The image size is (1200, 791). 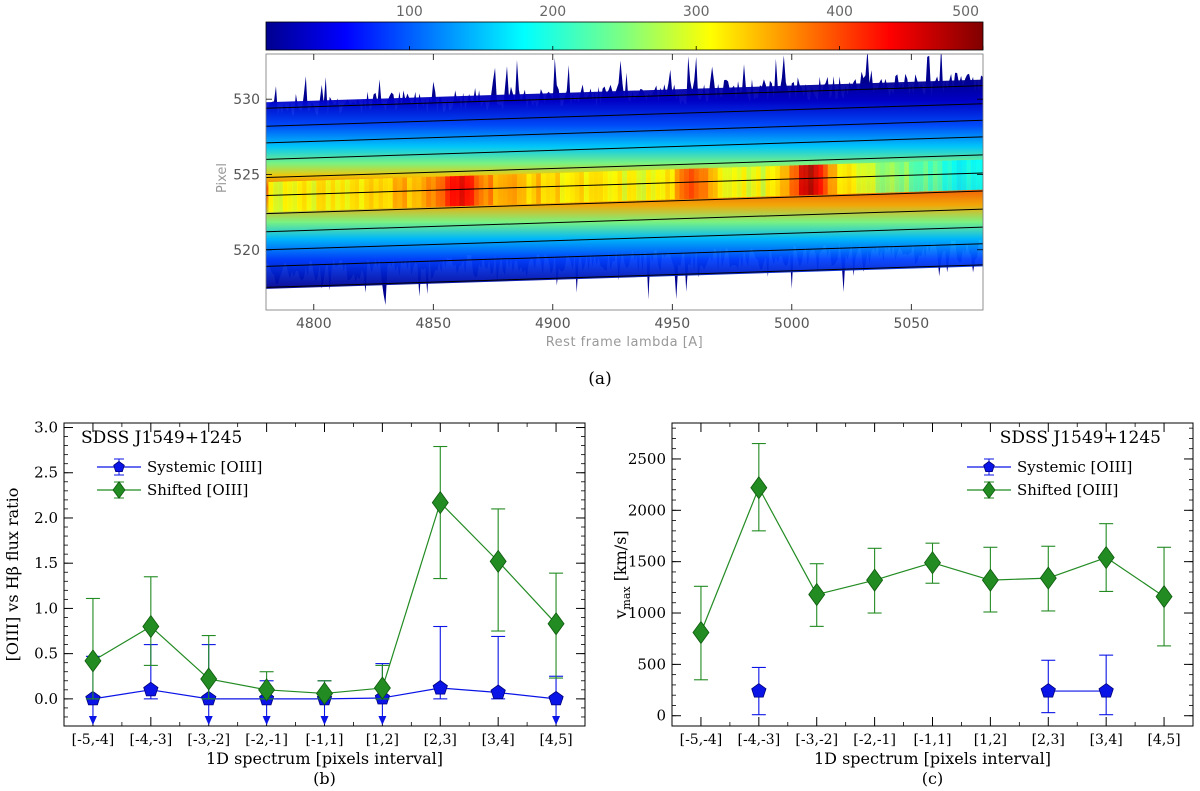 I want to click on x-tick-label: [-3,-2], so click(x=208, y=740).